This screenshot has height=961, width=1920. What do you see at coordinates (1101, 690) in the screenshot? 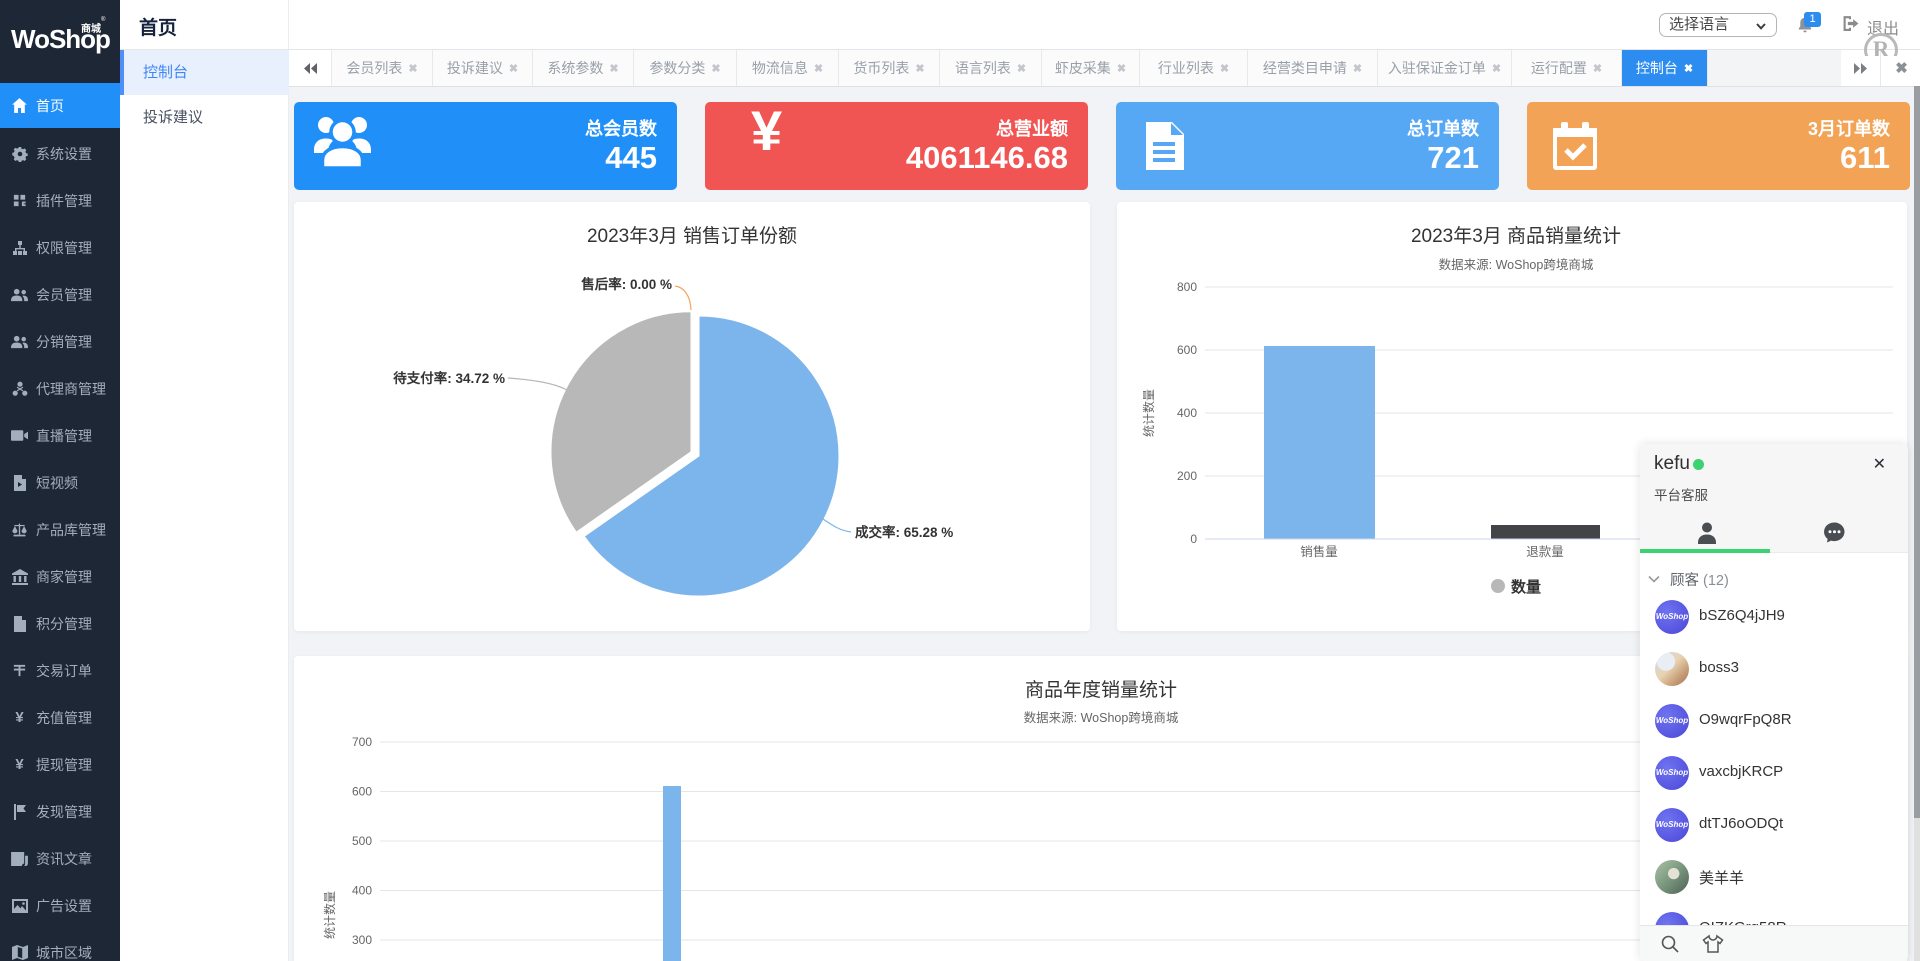
I see `svg-text: 商品年度销量统计` at bounding box center [1101, 690].